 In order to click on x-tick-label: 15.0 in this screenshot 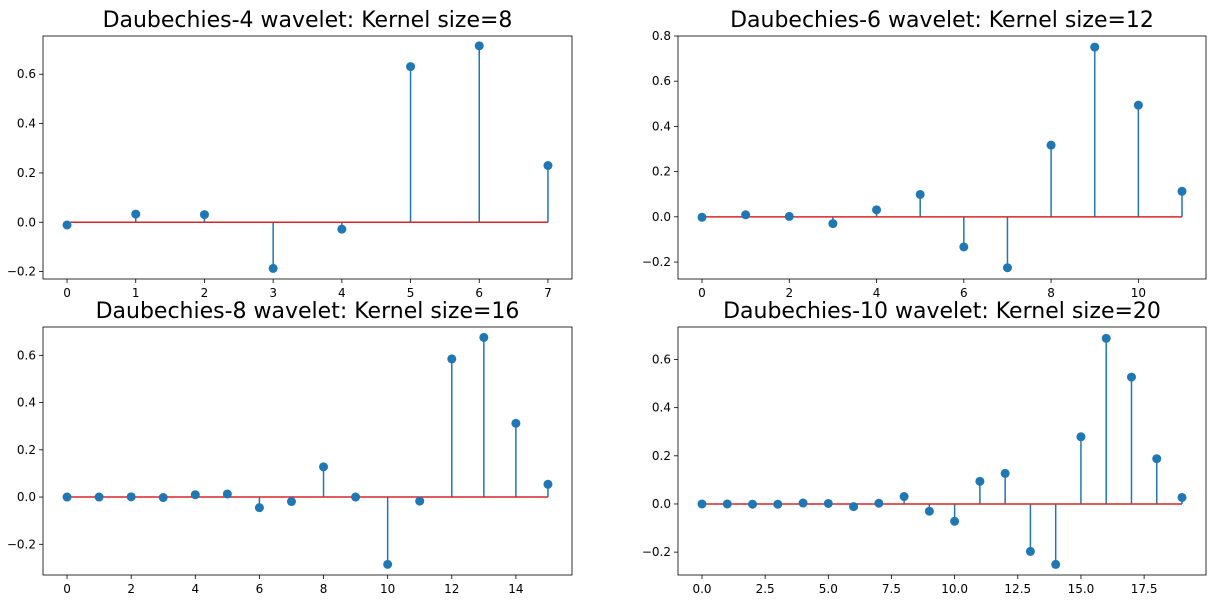, I will do `click(1081, 589)`.